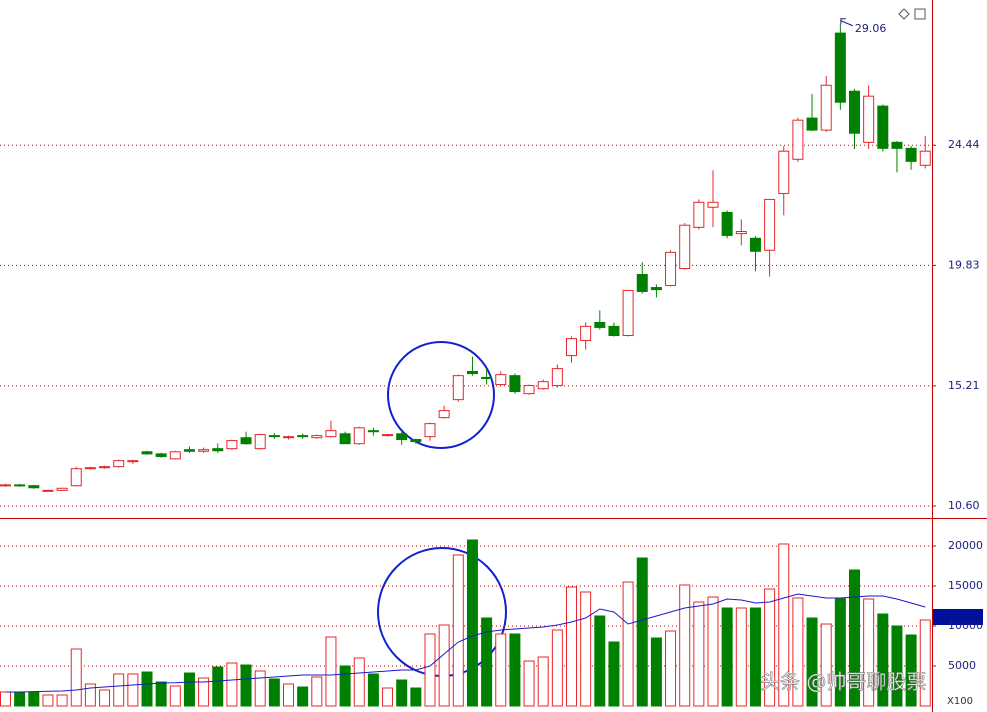  Describe the element at coordinates (960, 701) in the screenshot. I see `unit-label: X100` at that location.